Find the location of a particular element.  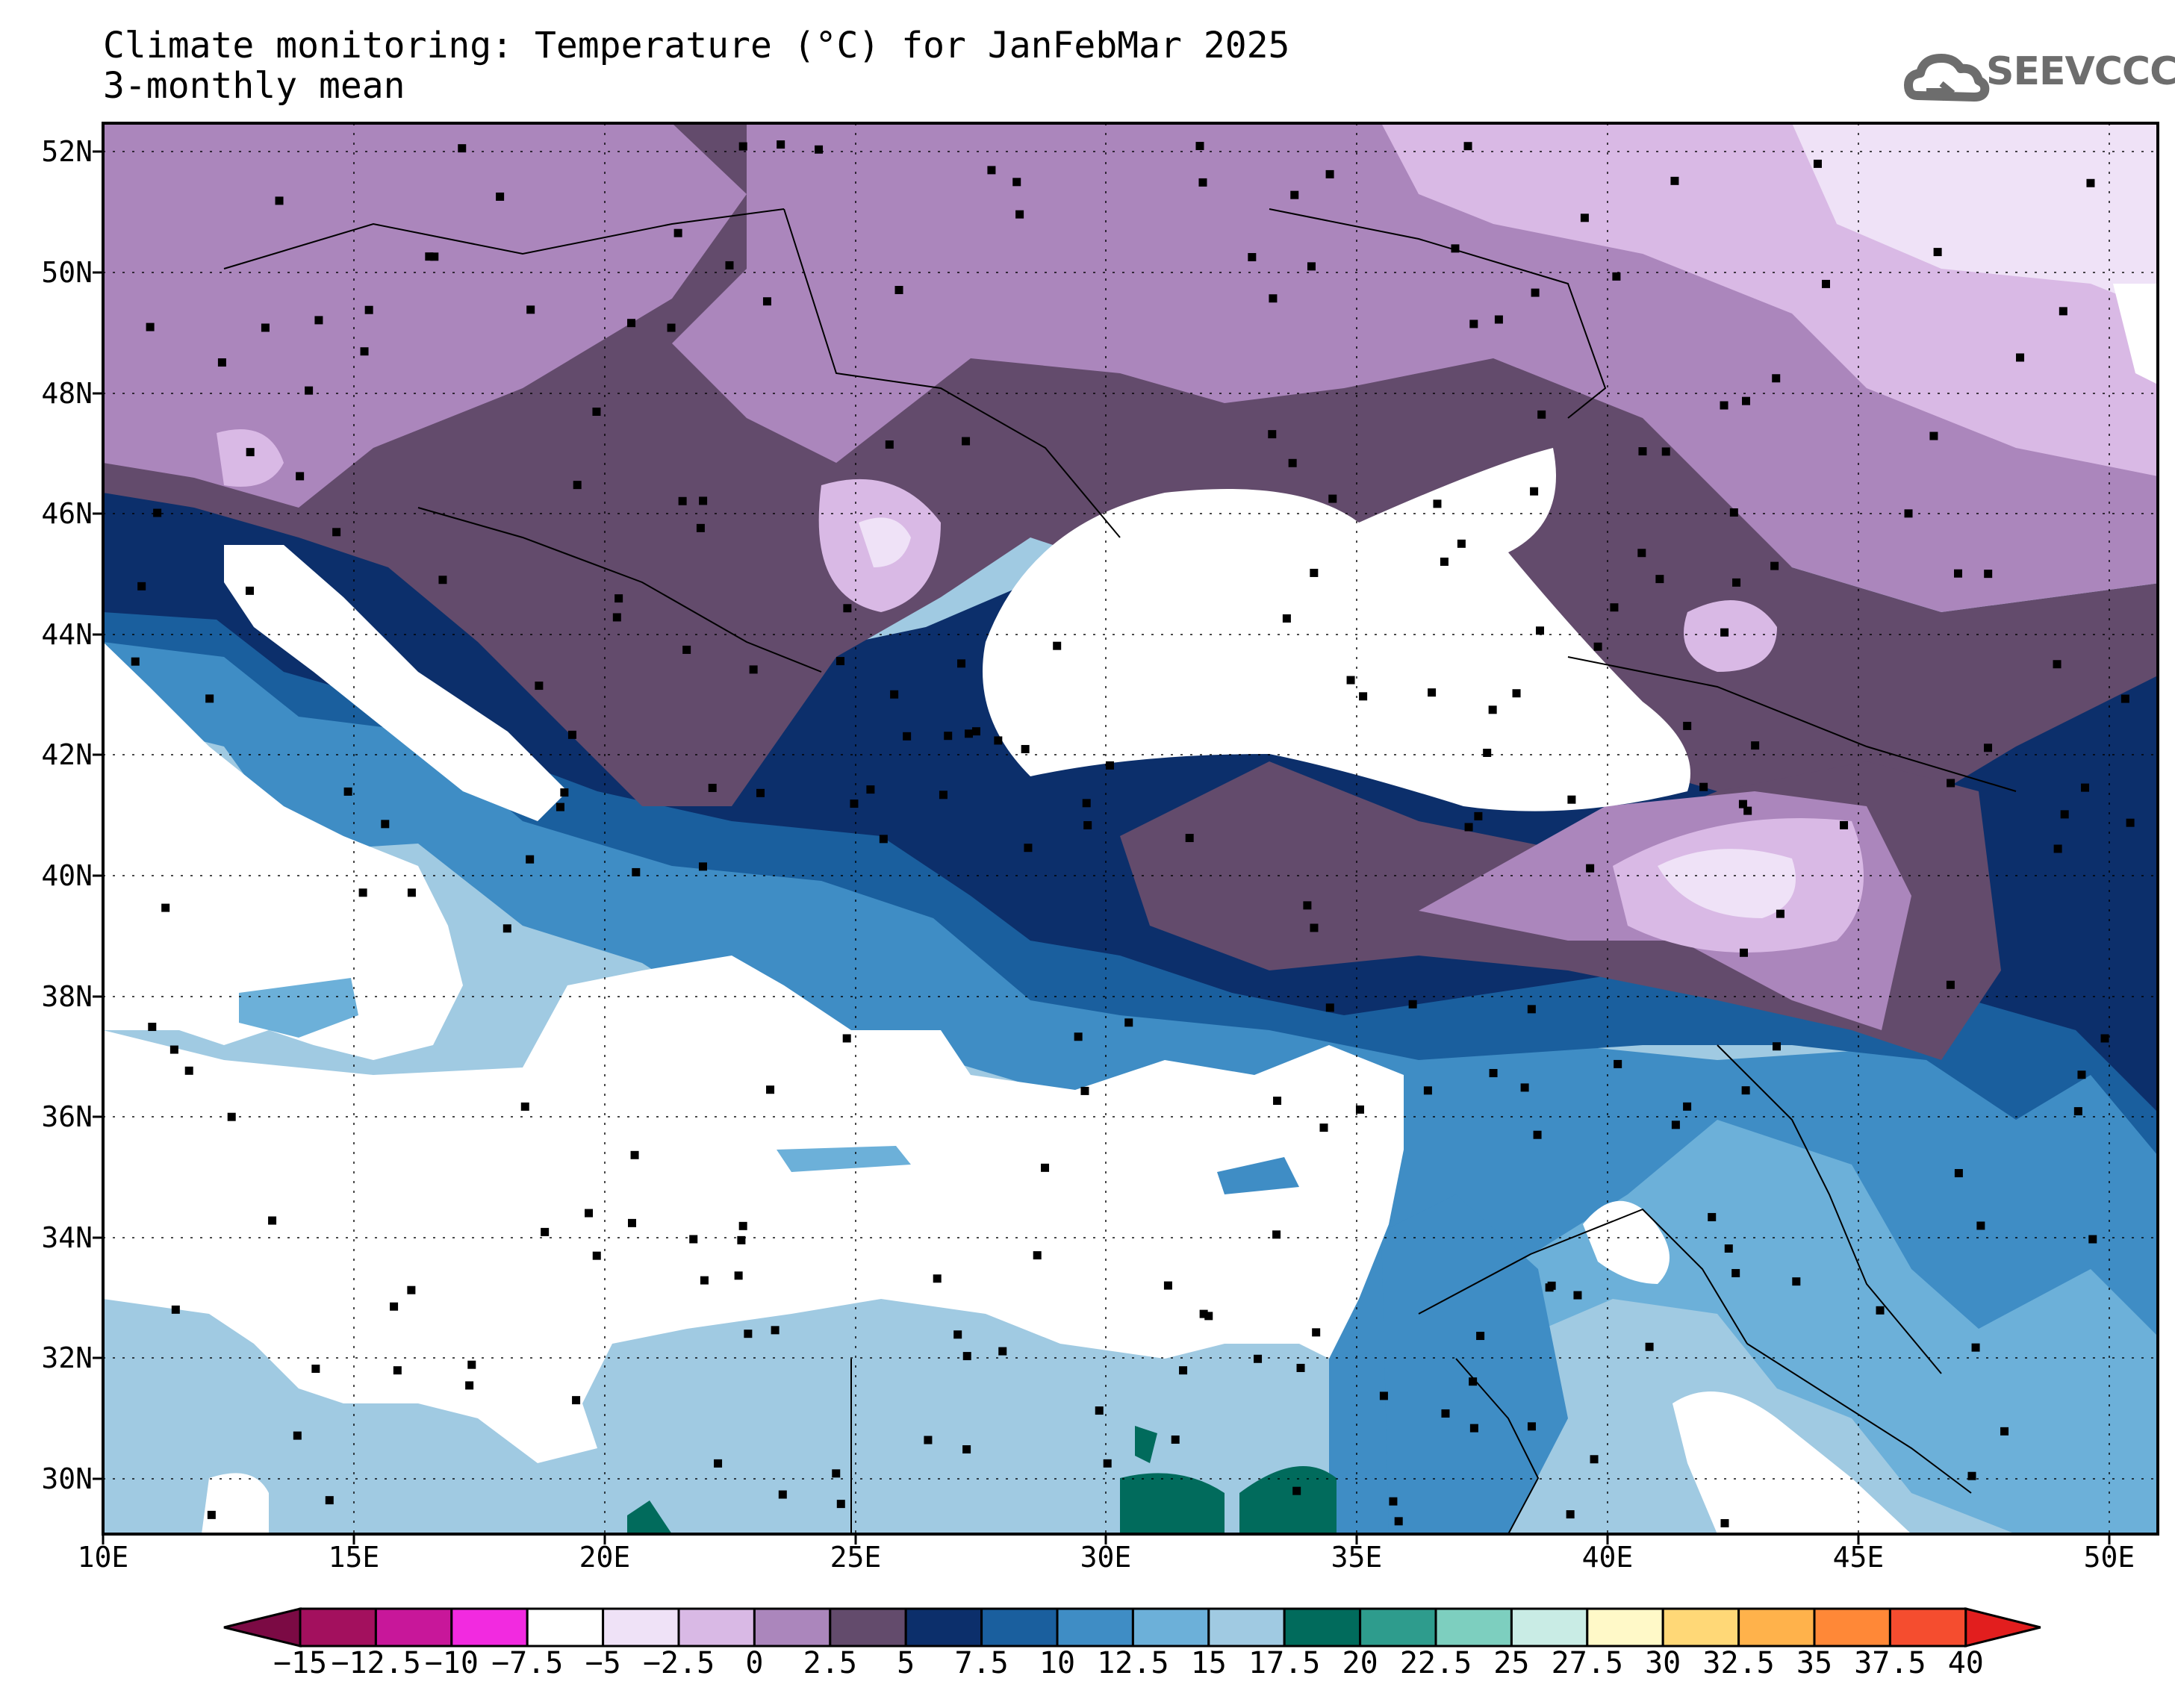

caspian-edge is located at coordinates (2135, 334).